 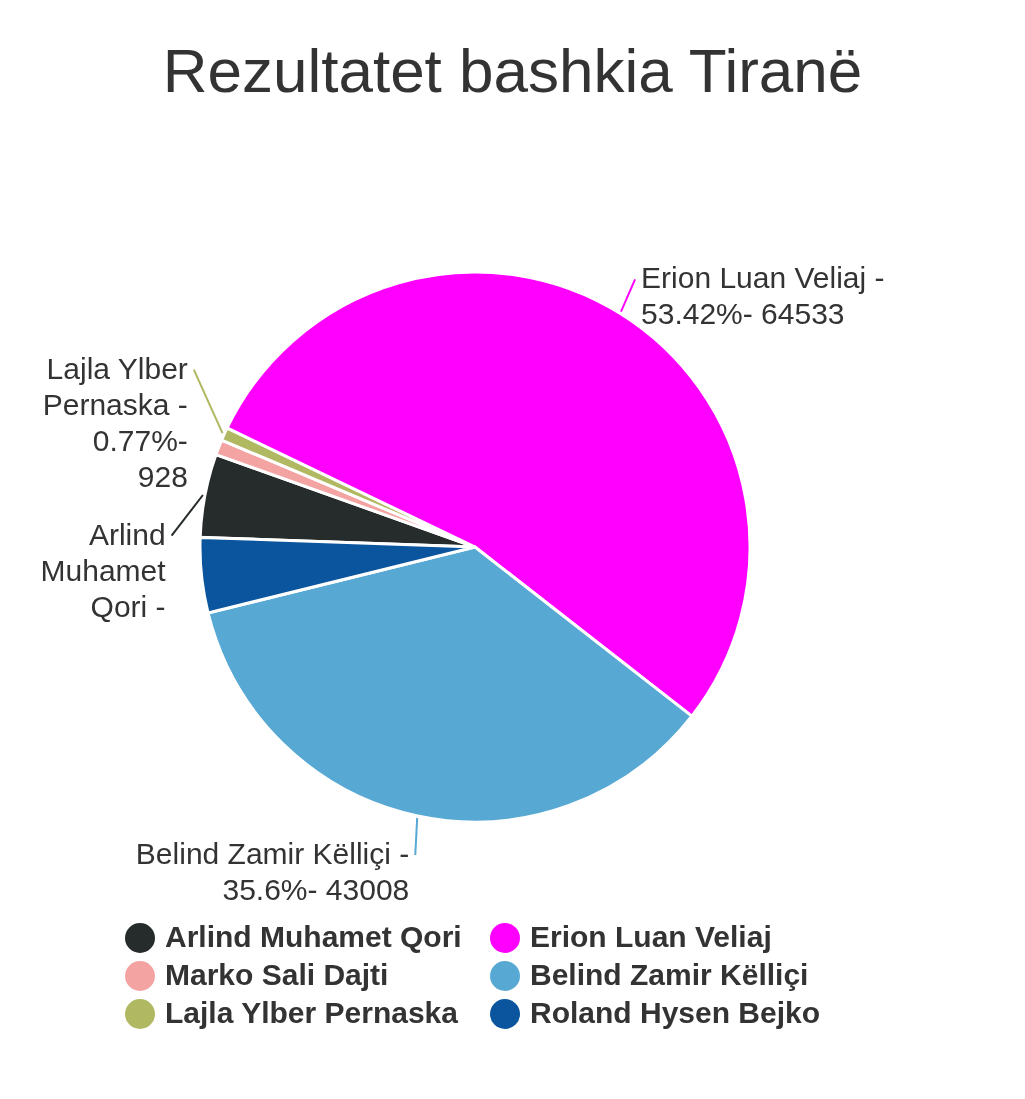 What do you see at coordinates (277, 974) in the screenshot?
I see `legend-label: Marko Sali Dajti` at bounding box center [277, 974].